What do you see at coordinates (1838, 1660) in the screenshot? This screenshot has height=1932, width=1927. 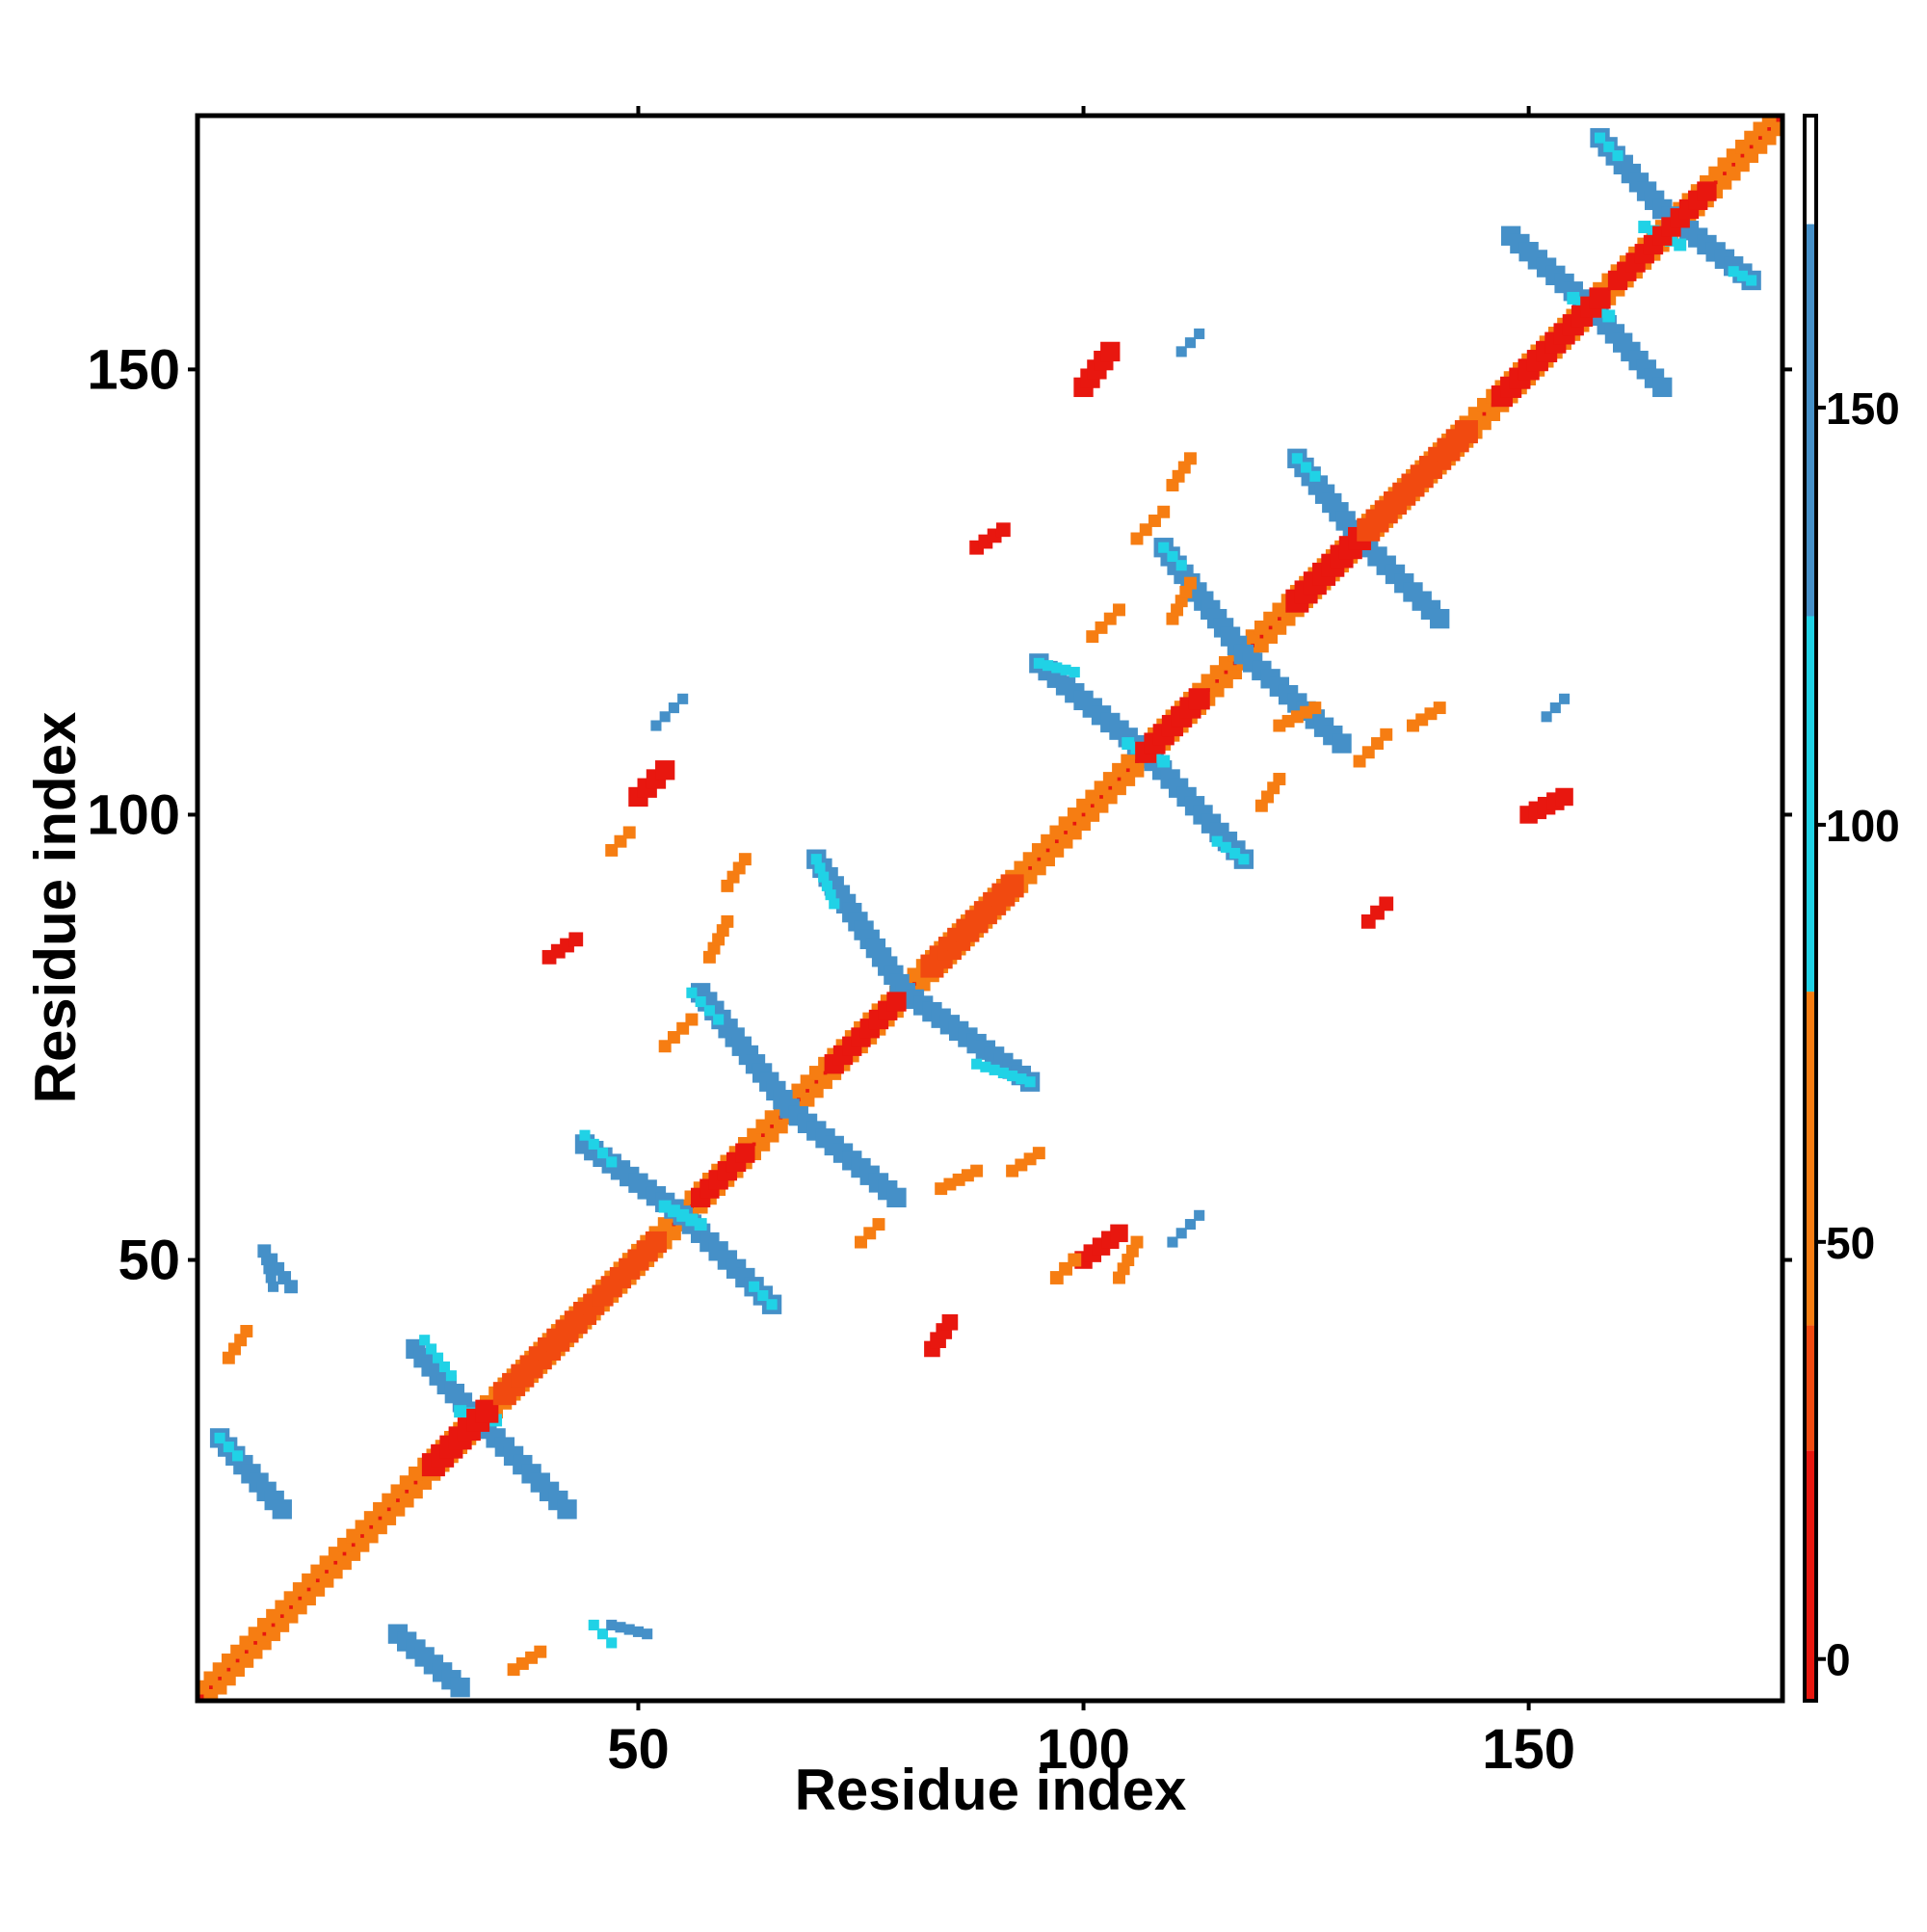 I see `colorbar-tick-label-0: 0` at bounding box center [1838, 1660].